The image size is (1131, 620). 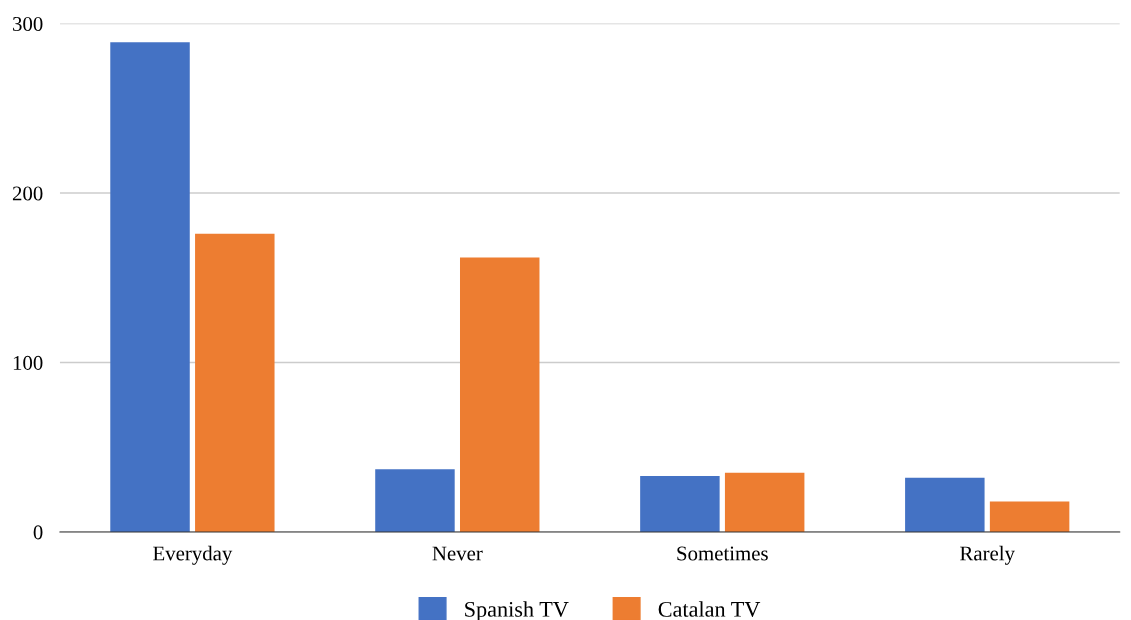 I want to click on x-tick-label: Everyday, so click(x=193, y=555).